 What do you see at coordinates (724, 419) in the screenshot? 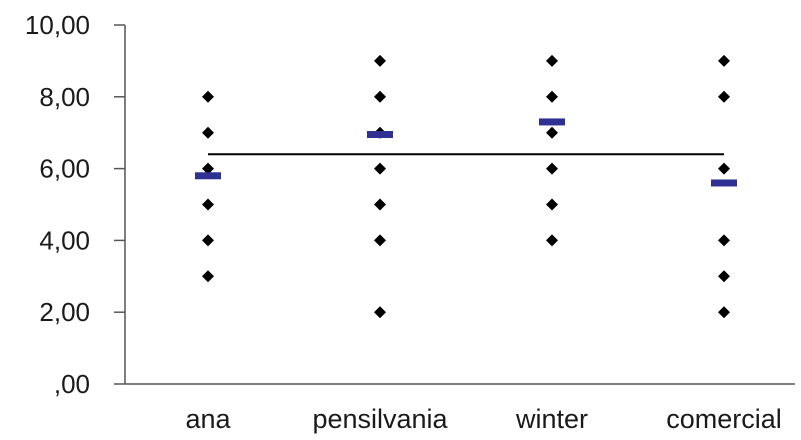
I see `x-category-label: comercial` at bounding box center [724, 419].